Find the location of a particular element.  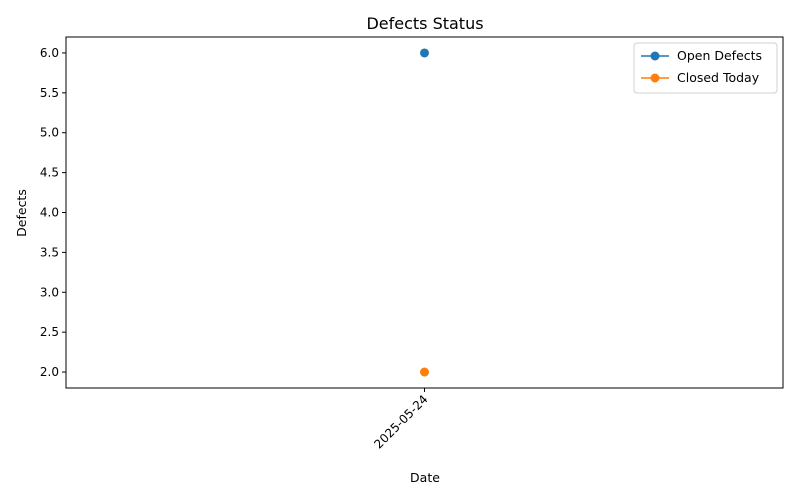

y-tick-label: 4.0 is located at coordinates (49, 213).